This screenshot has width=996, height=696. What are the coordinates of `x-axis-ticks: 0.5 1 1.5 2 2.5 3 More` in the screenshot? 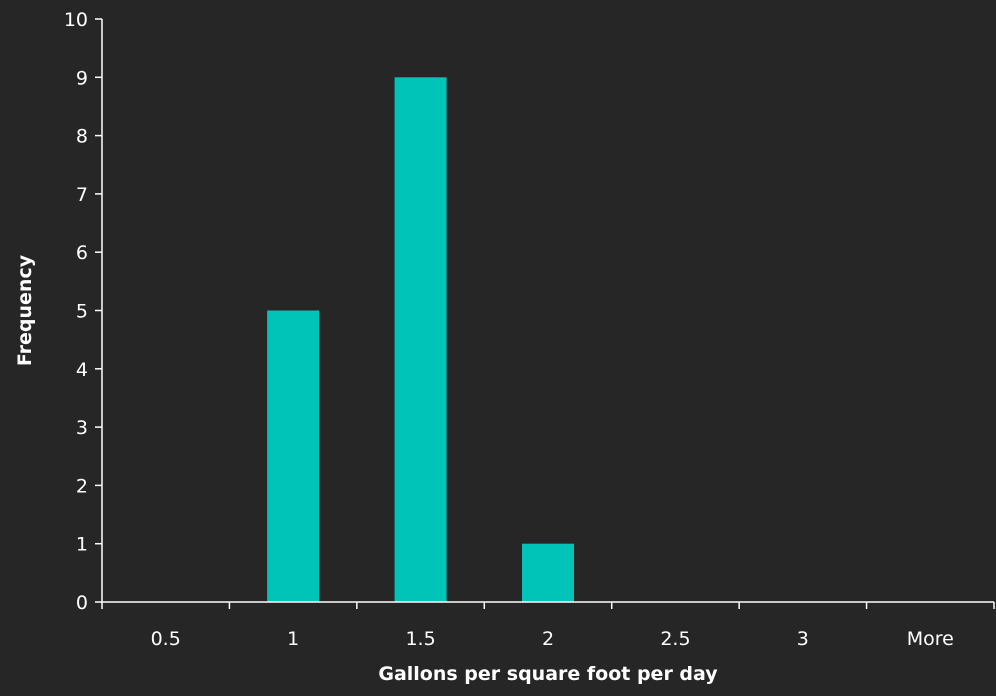 It's located at (548, 626).